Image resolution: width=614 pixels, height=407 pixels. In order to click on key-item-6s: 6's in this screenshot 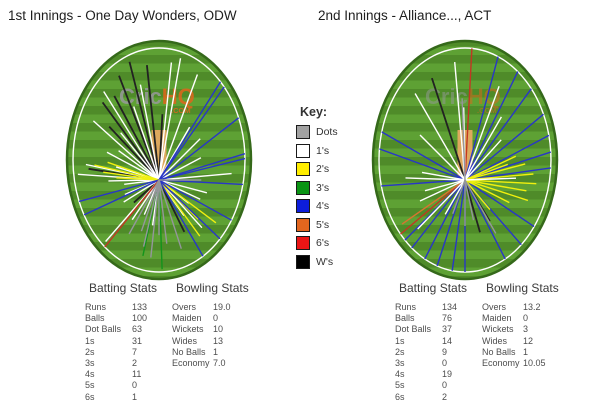, I will do `click(317, 243)`.